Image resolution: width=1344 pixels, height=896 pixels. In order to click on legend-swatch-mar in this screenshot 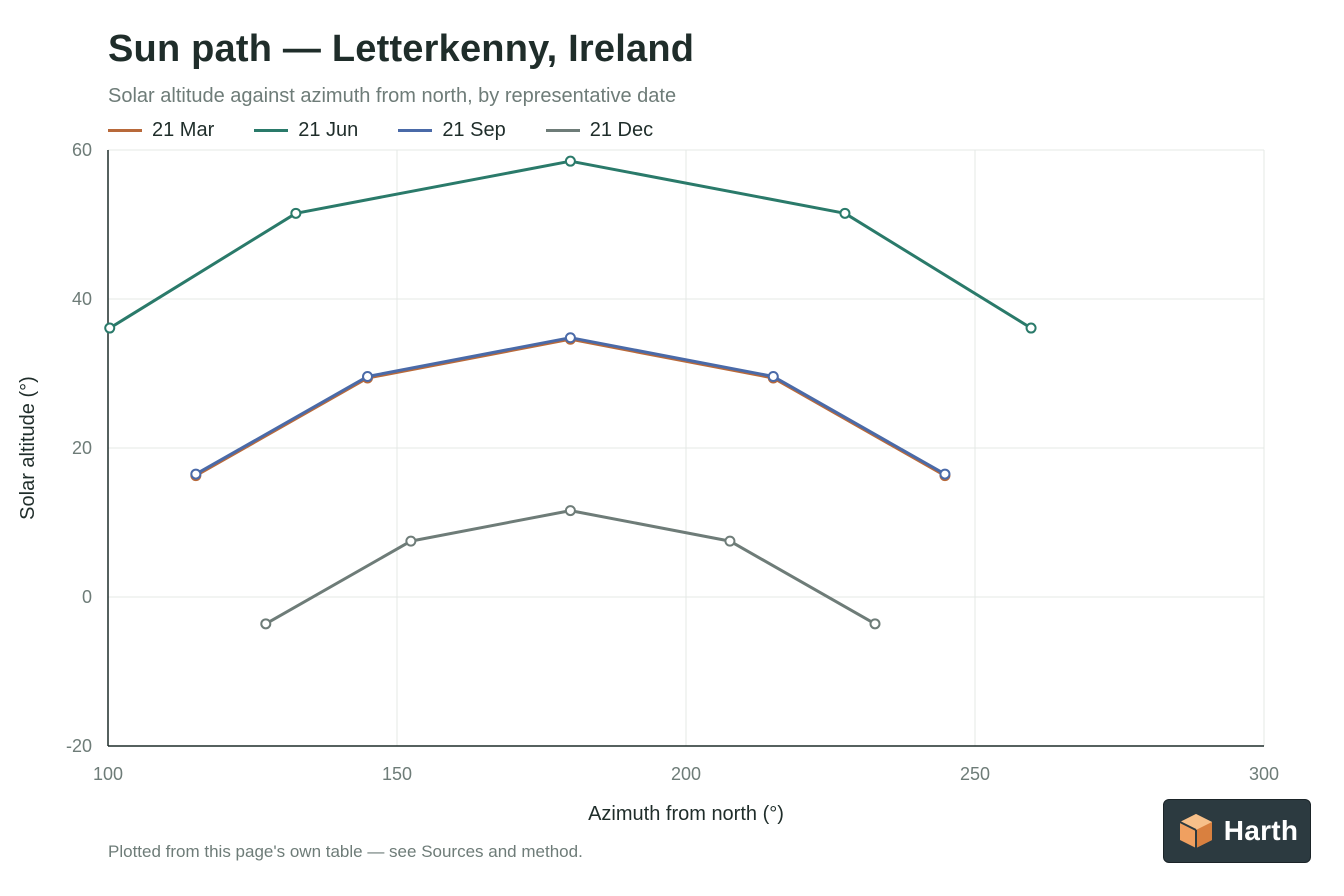, I will do `click(125, 130)`.